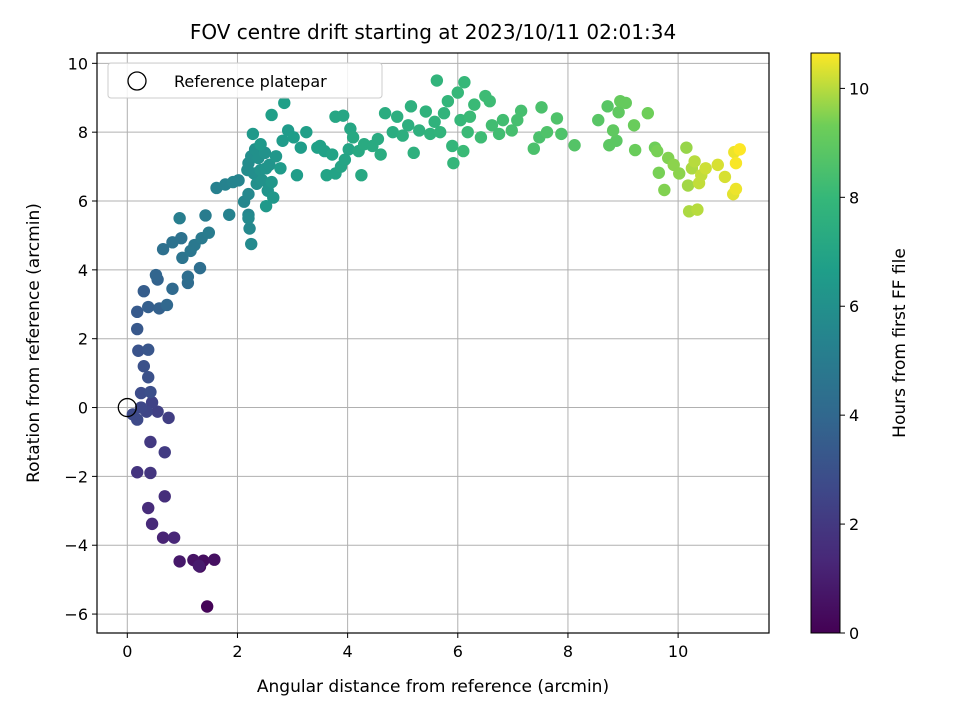 Image resolution: width=960 pixels, height=720 pixels. I want to click on y-axis-label: Rotation from reference (arcmin), so click(34, 343).